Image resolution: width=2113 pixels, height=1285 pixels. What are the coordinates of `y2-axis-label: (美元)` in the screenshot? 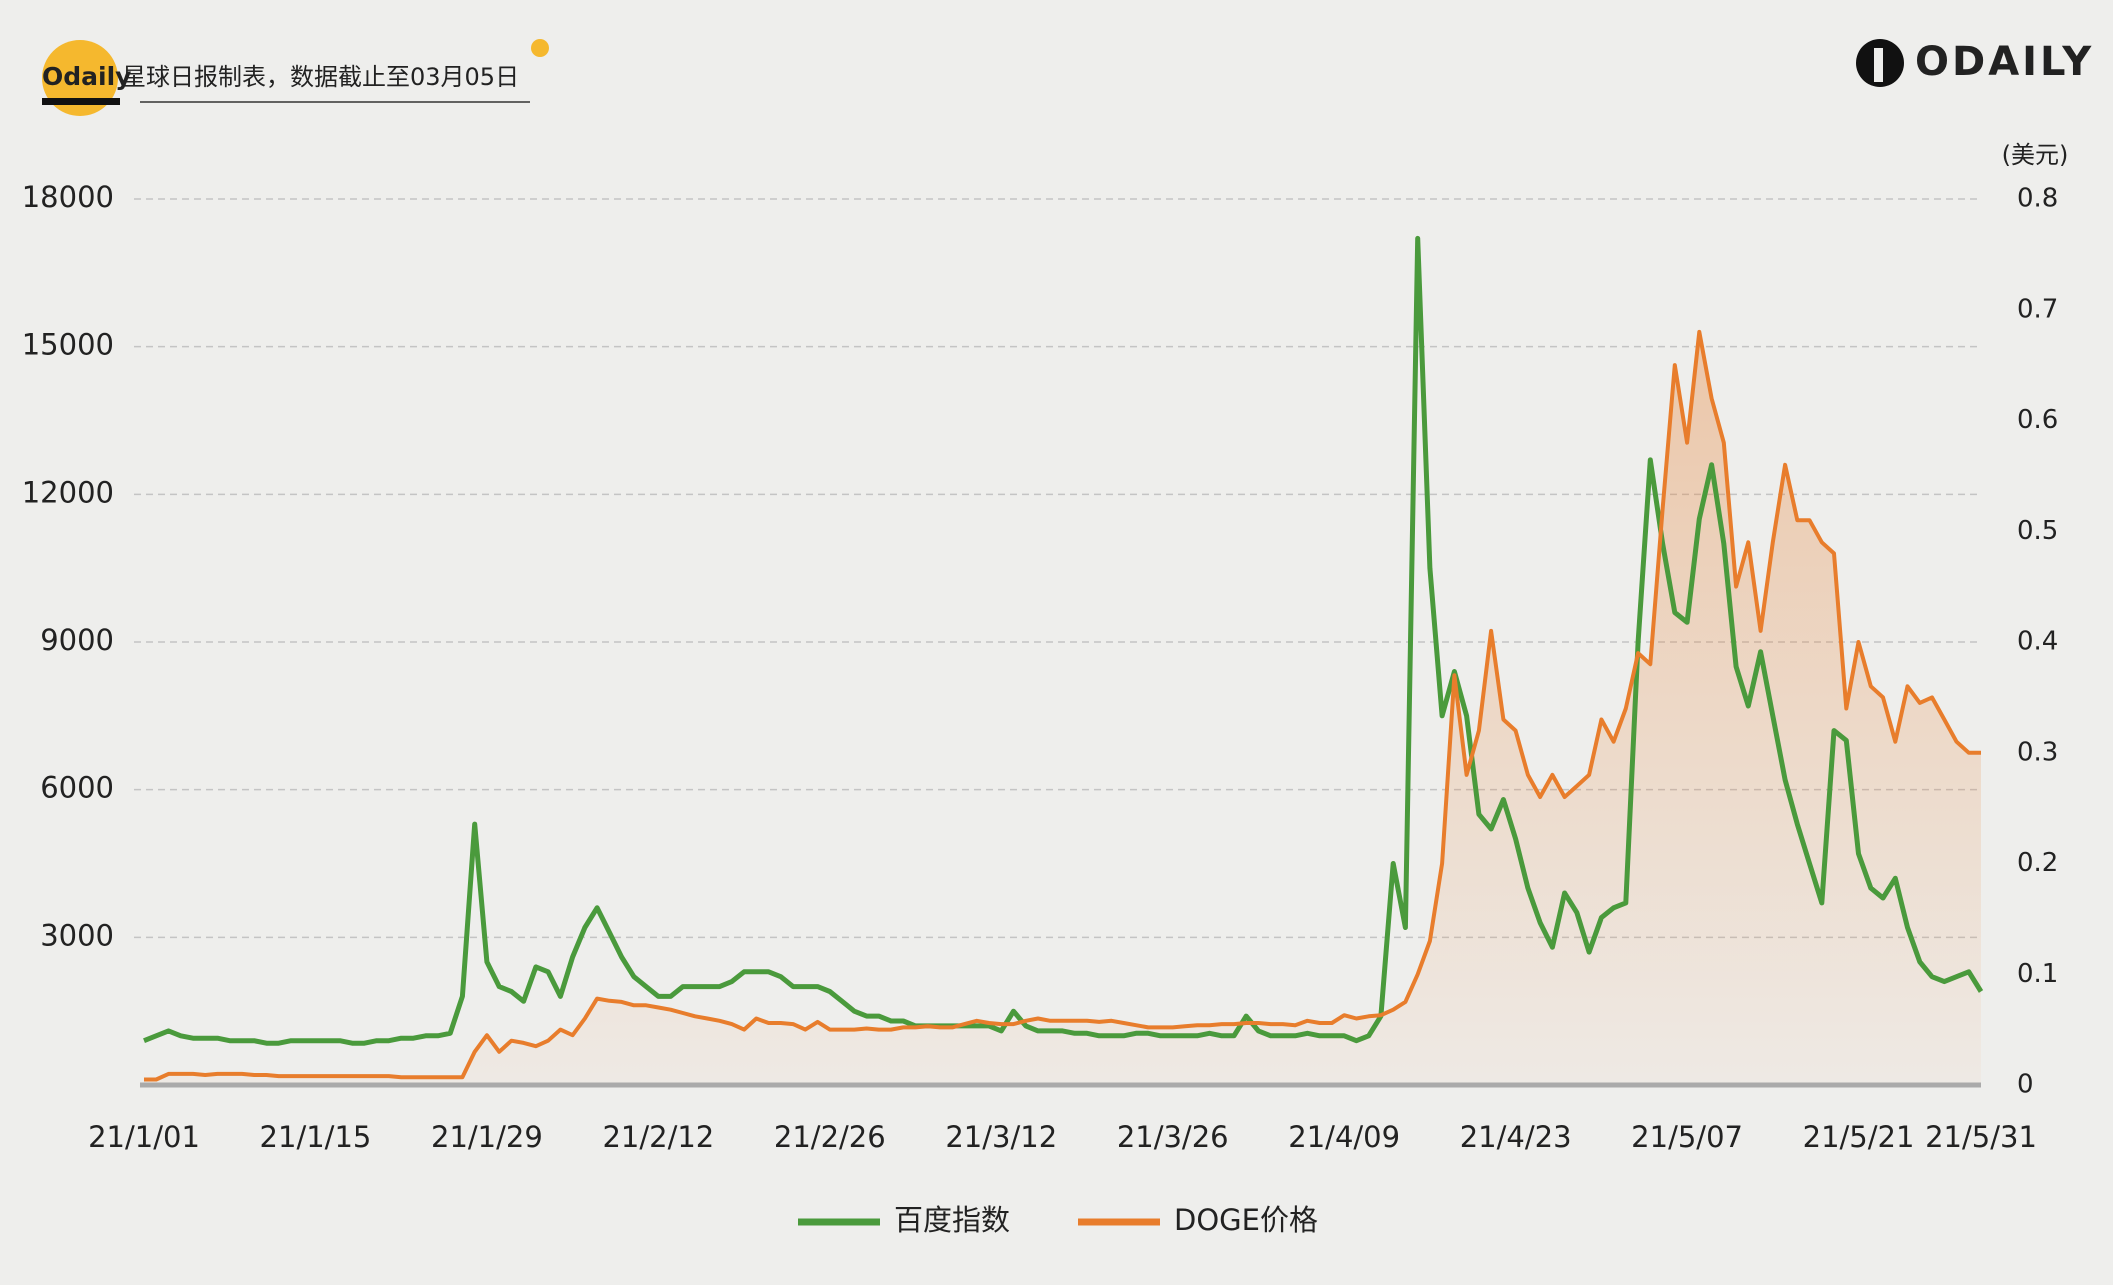 It's located at (2035, 155).